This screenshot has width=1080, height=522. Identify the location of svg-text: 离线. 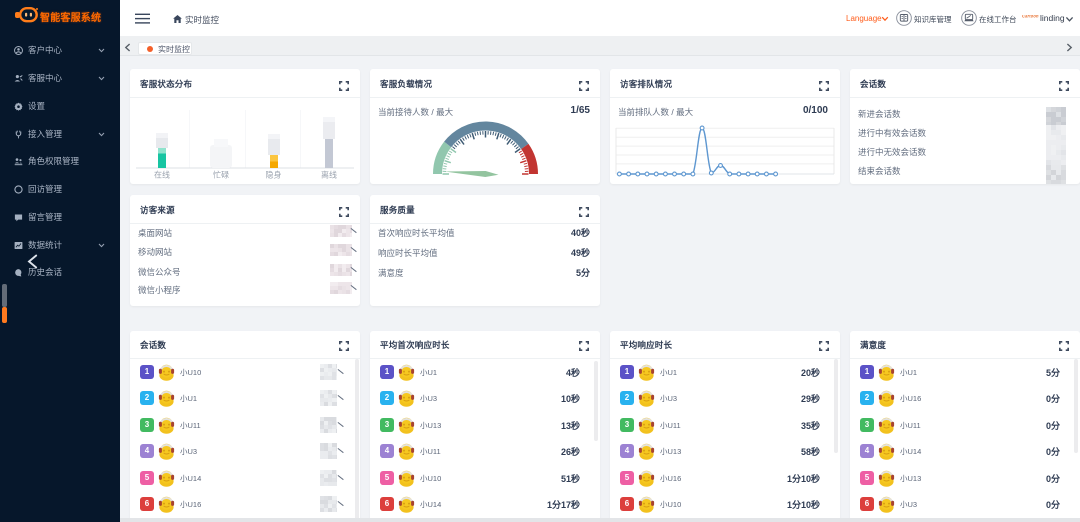
(329, 175).